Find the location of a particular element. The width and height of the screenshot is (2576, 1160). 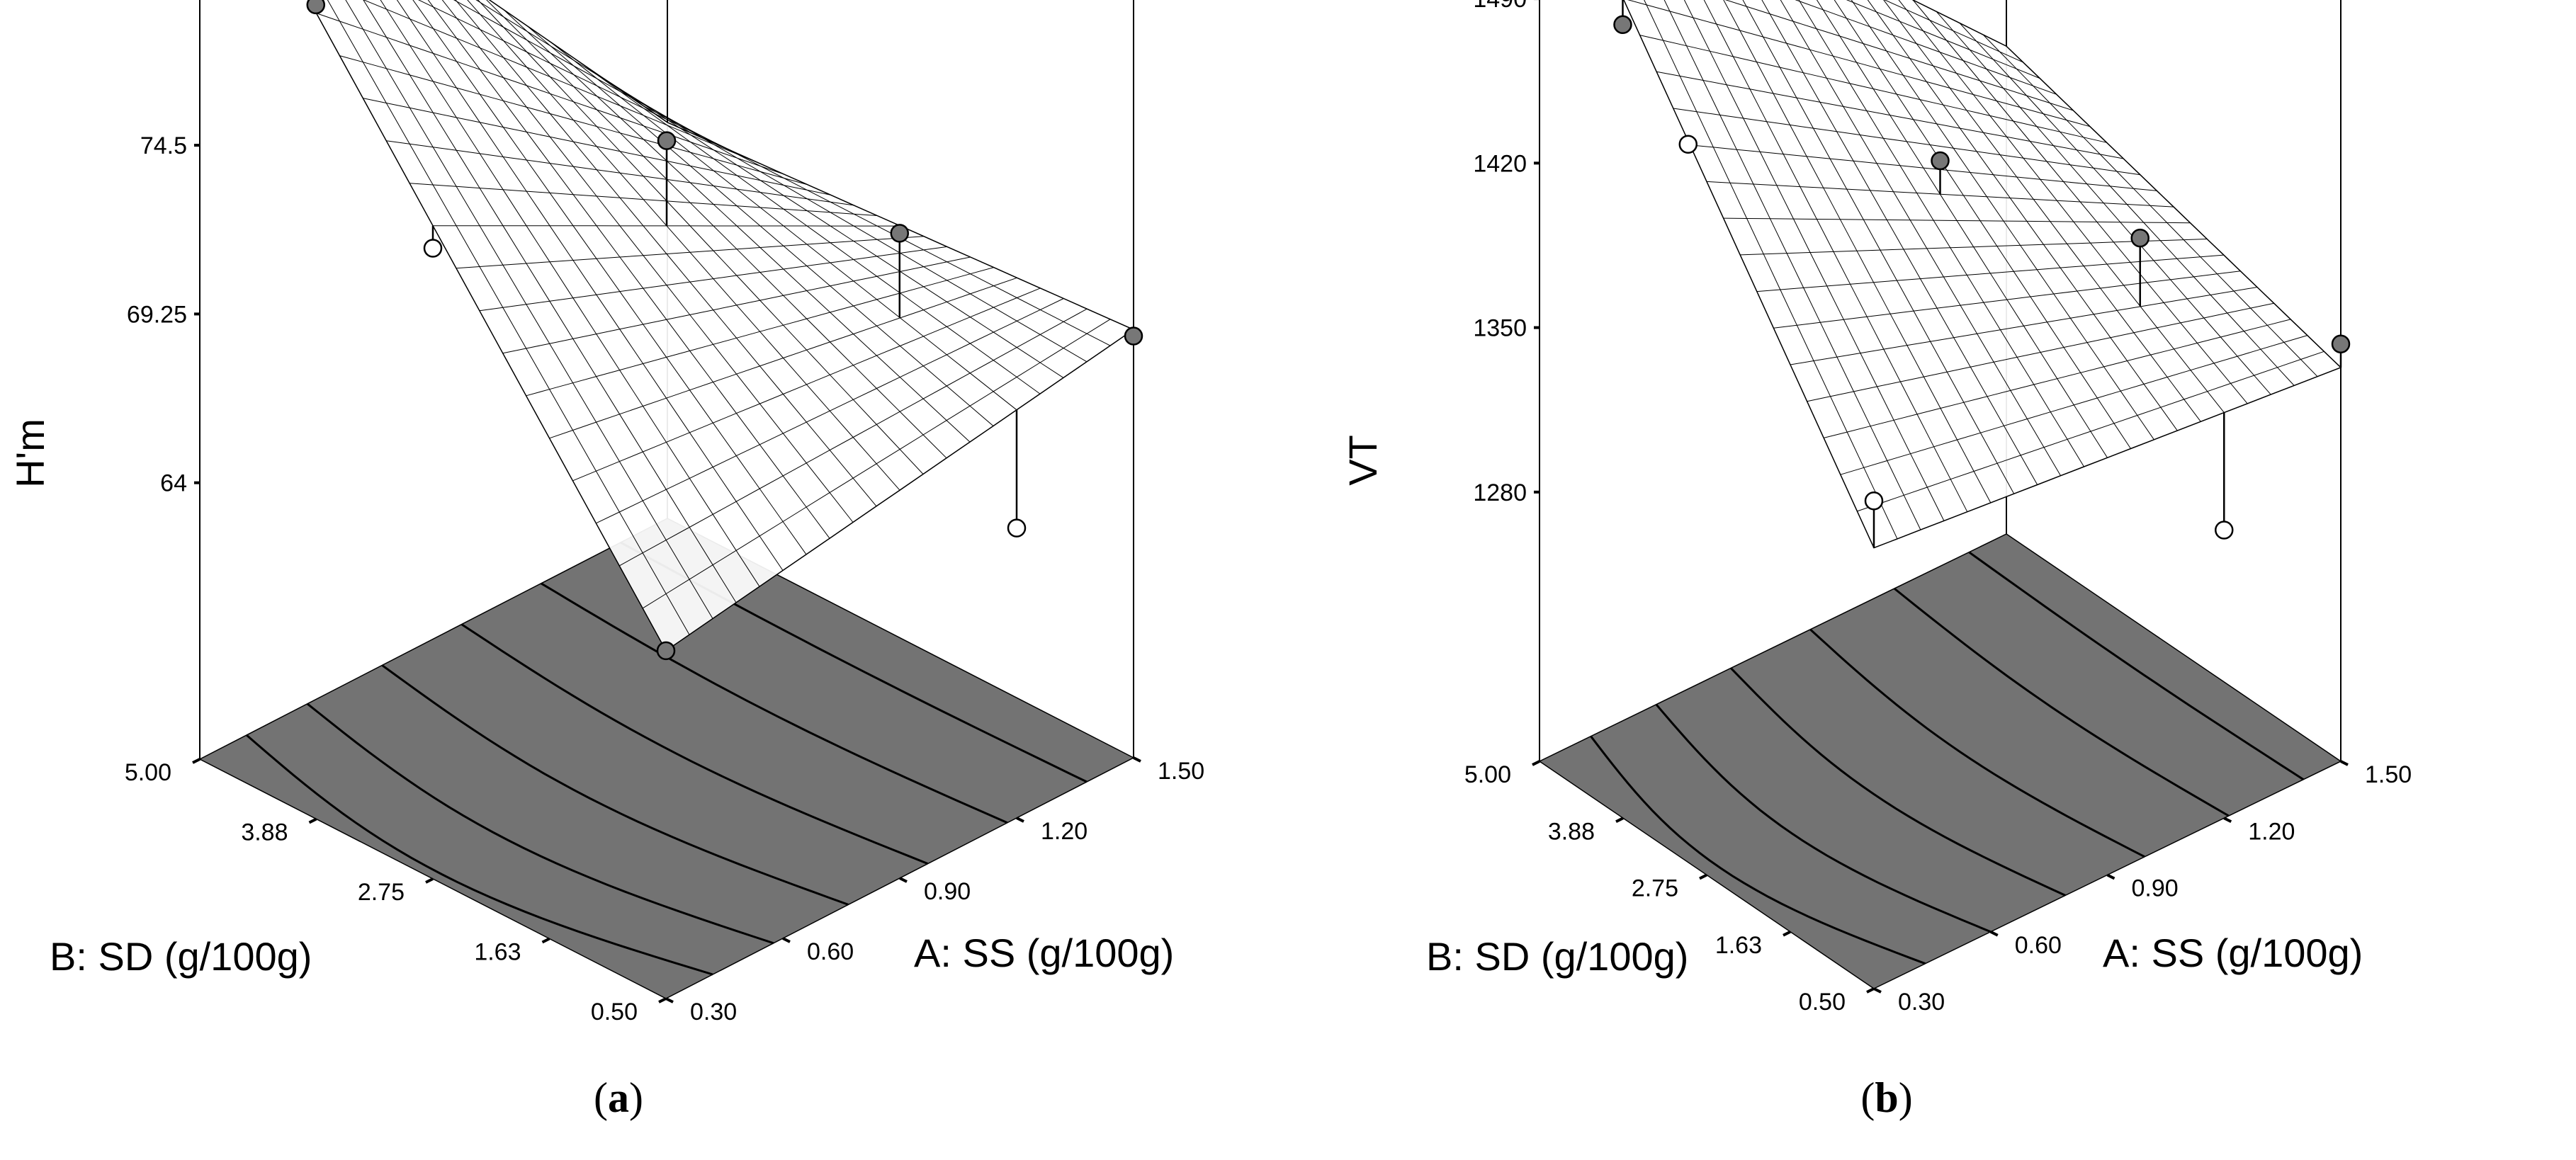

y-tick-label: 1.63 is located at coordinates (1738, 945).